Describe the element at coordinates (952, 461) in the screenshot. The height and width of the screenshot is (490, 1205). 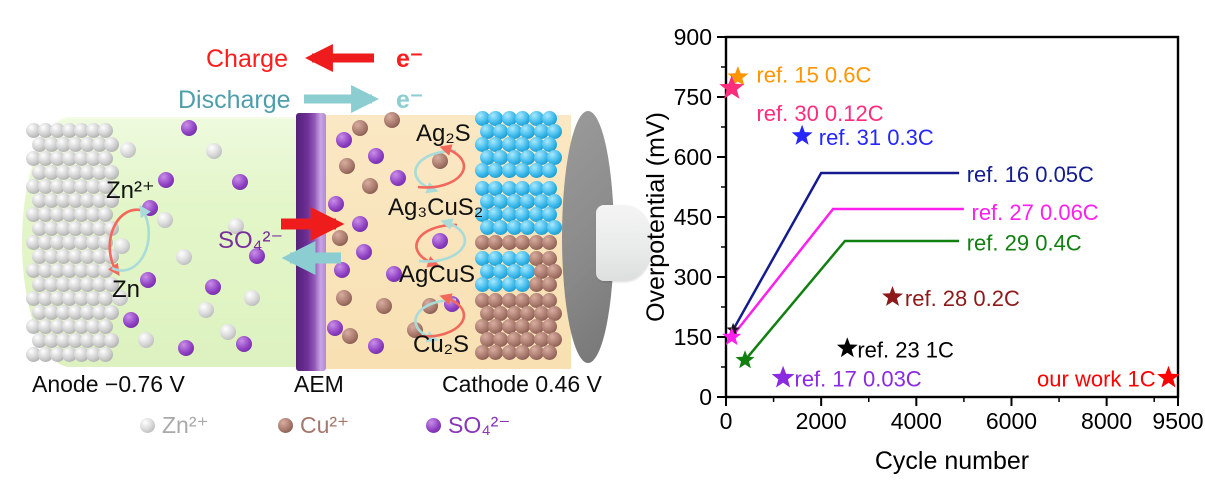
I see `x-axis-title: Cycle number` at that location.